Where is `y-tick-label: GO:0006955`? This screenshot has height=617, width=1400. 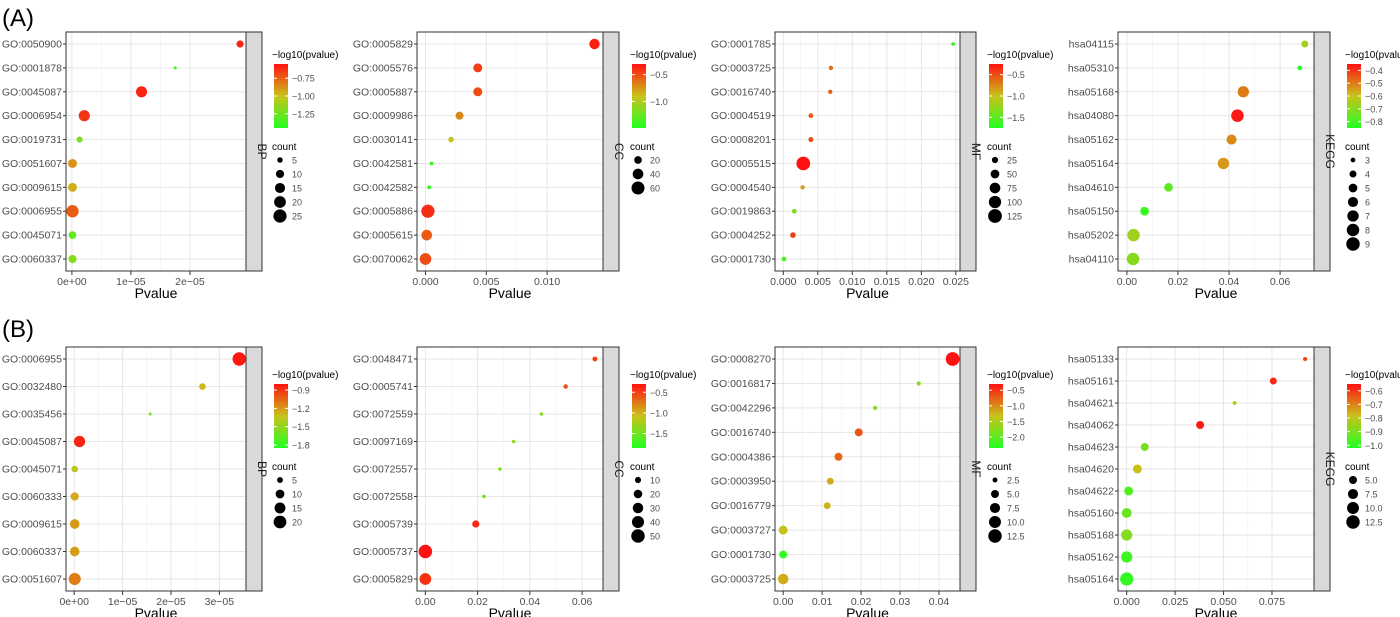
y-tick-label: GO:0006955 is located at coordinates (32, 360).